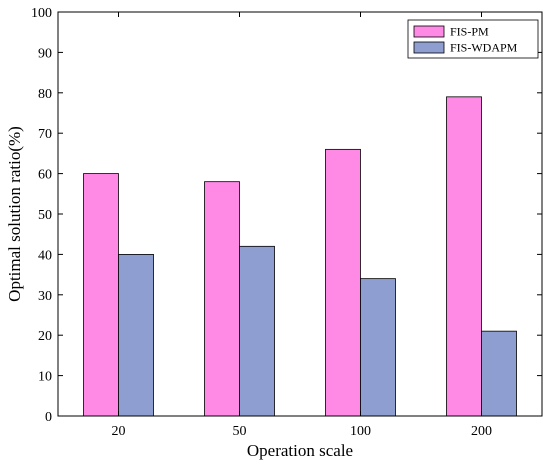 Image resolution: width=550 pixels, height=470 pixels. What do you see at coordinates (429, 31) in the screenshot?
I see `legend-swatch-fis-pm` at bounding box center [429, 31].